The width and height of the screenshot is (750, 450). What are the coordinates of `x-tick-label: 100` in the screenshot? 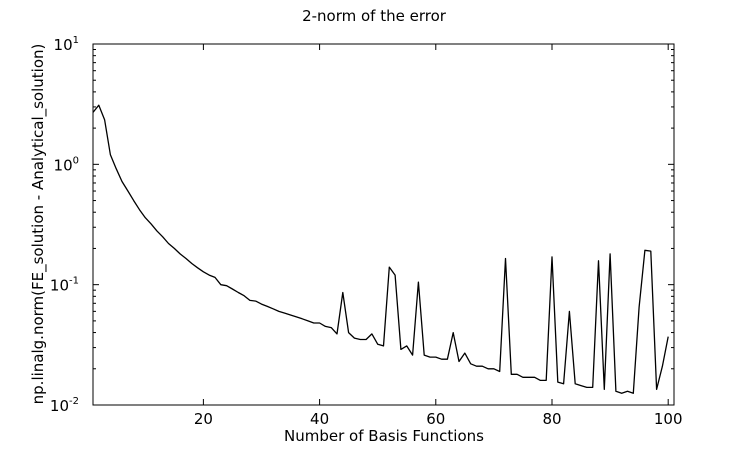 It's located at (668, 419).